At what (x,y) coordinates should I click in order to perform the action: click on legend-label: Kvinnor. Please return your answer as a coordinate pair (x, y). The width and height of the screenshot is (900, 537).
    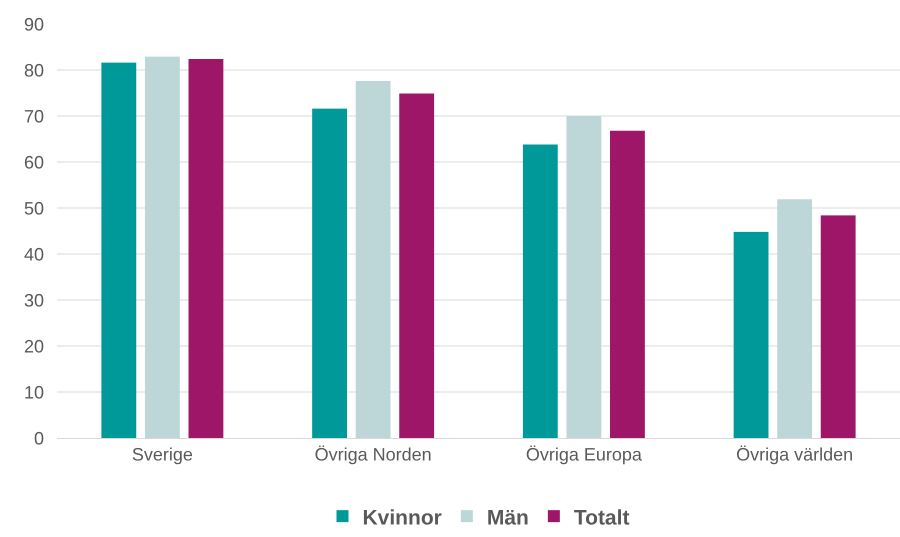
    Looking at the image, I should click on (402, 518).